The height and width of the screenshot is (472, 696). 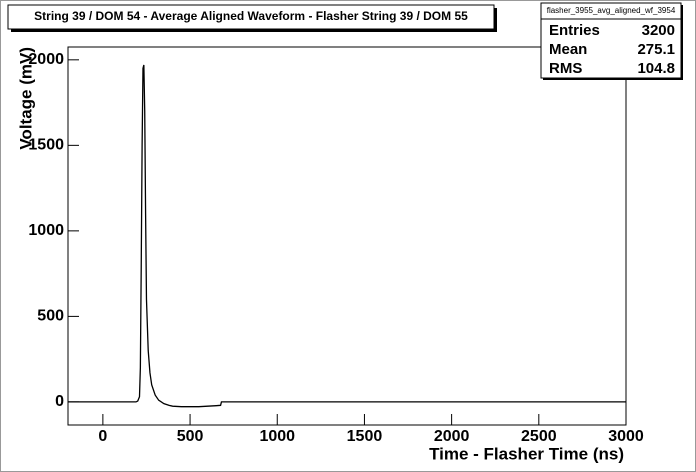 I want to click on x-tick-label: 1500, so click(x=365, y=436).